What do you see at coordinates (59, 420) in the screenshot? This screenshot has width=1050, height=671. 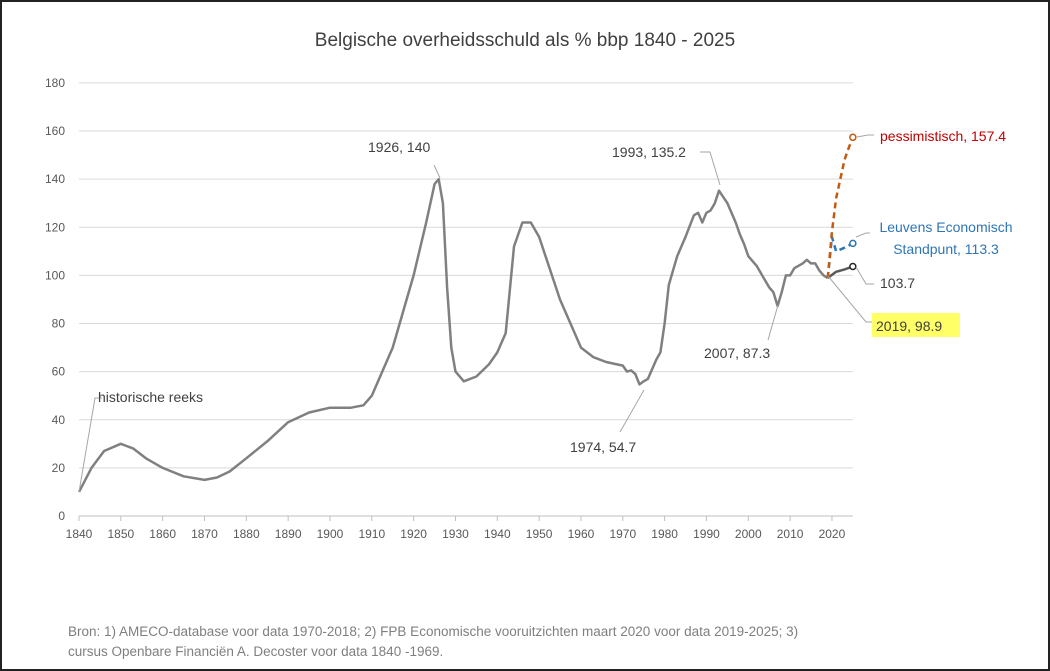 I see `y-tick-label: 40` at bounding box center [59, 420].